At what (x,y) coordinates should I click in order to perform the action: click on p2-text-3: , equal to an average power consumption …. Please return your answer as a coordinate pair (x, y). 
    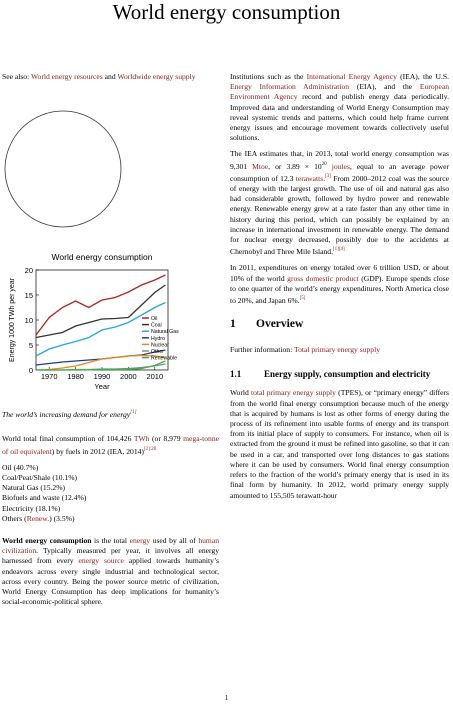
    Looking at the image, I should click on (339, 172).